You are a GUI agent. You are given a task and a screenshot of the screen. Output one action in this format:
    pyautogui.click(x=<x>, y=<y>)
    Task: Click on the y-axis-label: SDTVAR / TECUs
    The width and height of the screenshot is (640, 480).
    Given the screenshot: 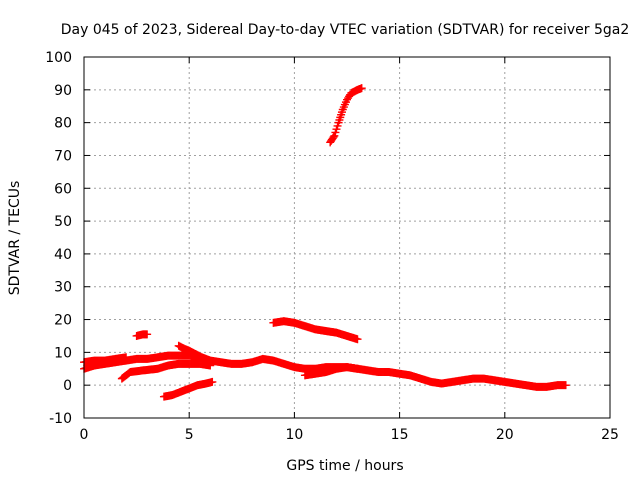 What is the action you would take?
    pyautogui.click(x=15, y=238)
    